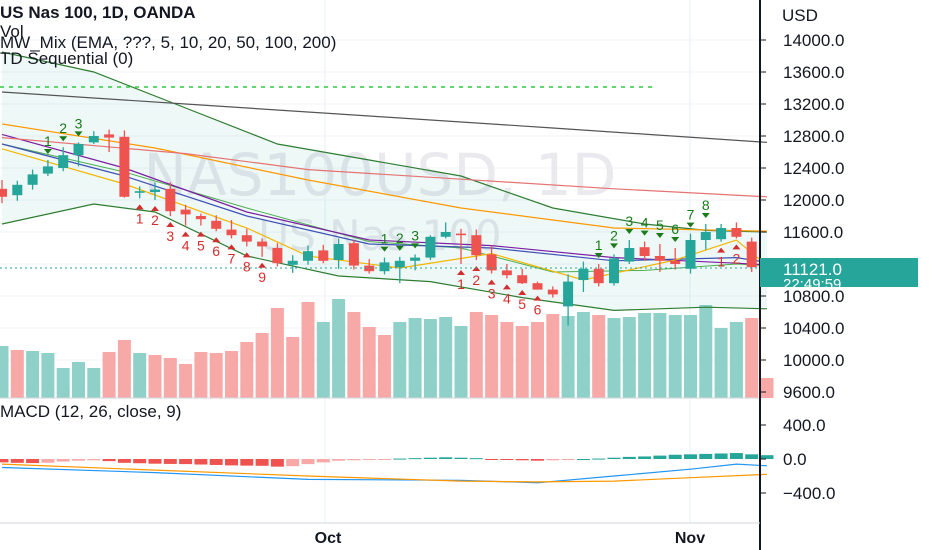 The width and height of the screenshot is (932, 550). What do you see at coordinates (67, 58) in the screenshot?
I see `indicator-td-sequential: TD Sequential (0)` at bounding box center [67, 58].